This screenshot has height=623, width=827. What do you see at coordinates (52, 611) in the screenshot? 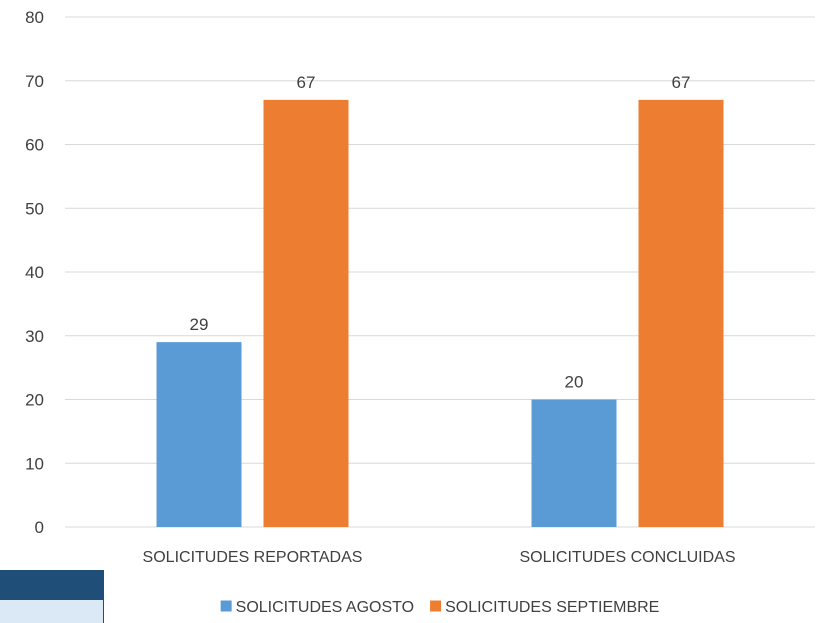
I see `corner-cell` at bounding box center [52, 611].